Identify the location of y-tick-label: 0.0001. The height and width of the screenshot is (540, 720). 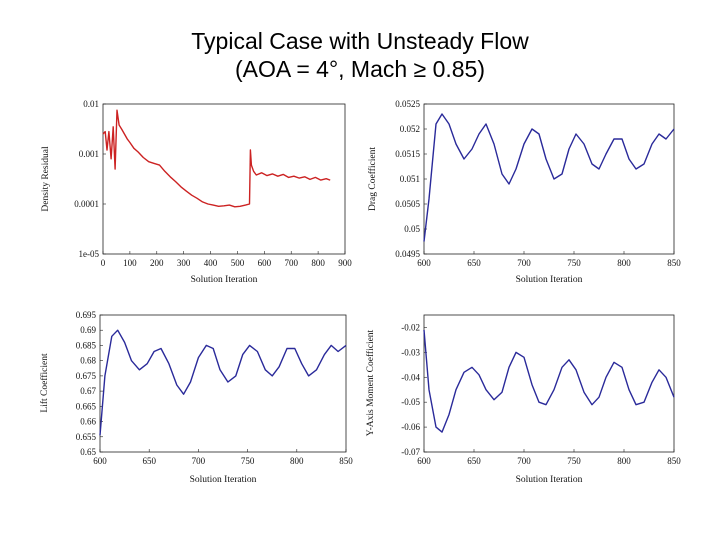
(86, 204).